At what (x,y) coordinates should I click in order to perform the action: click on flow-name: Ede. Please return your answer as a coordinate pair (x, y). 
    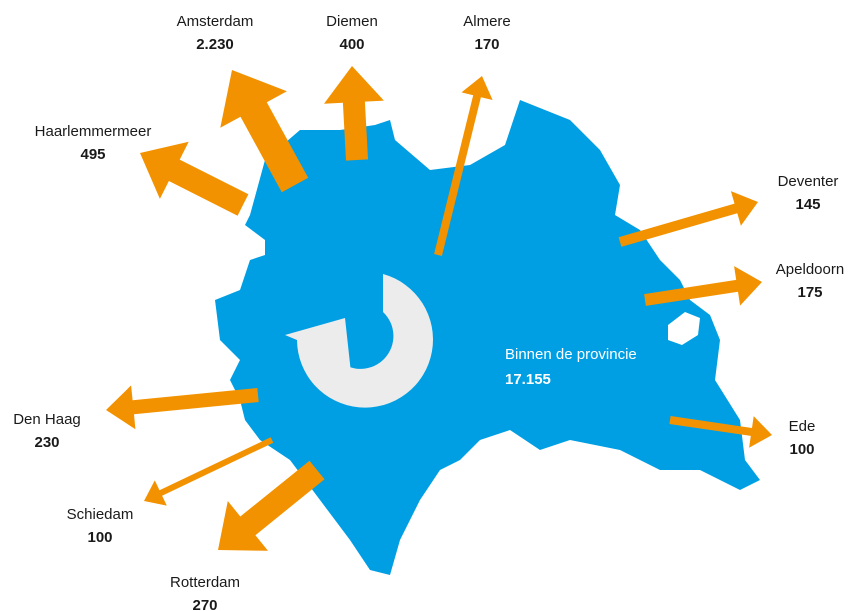
    Looking at the image, I should click on (802, 426).